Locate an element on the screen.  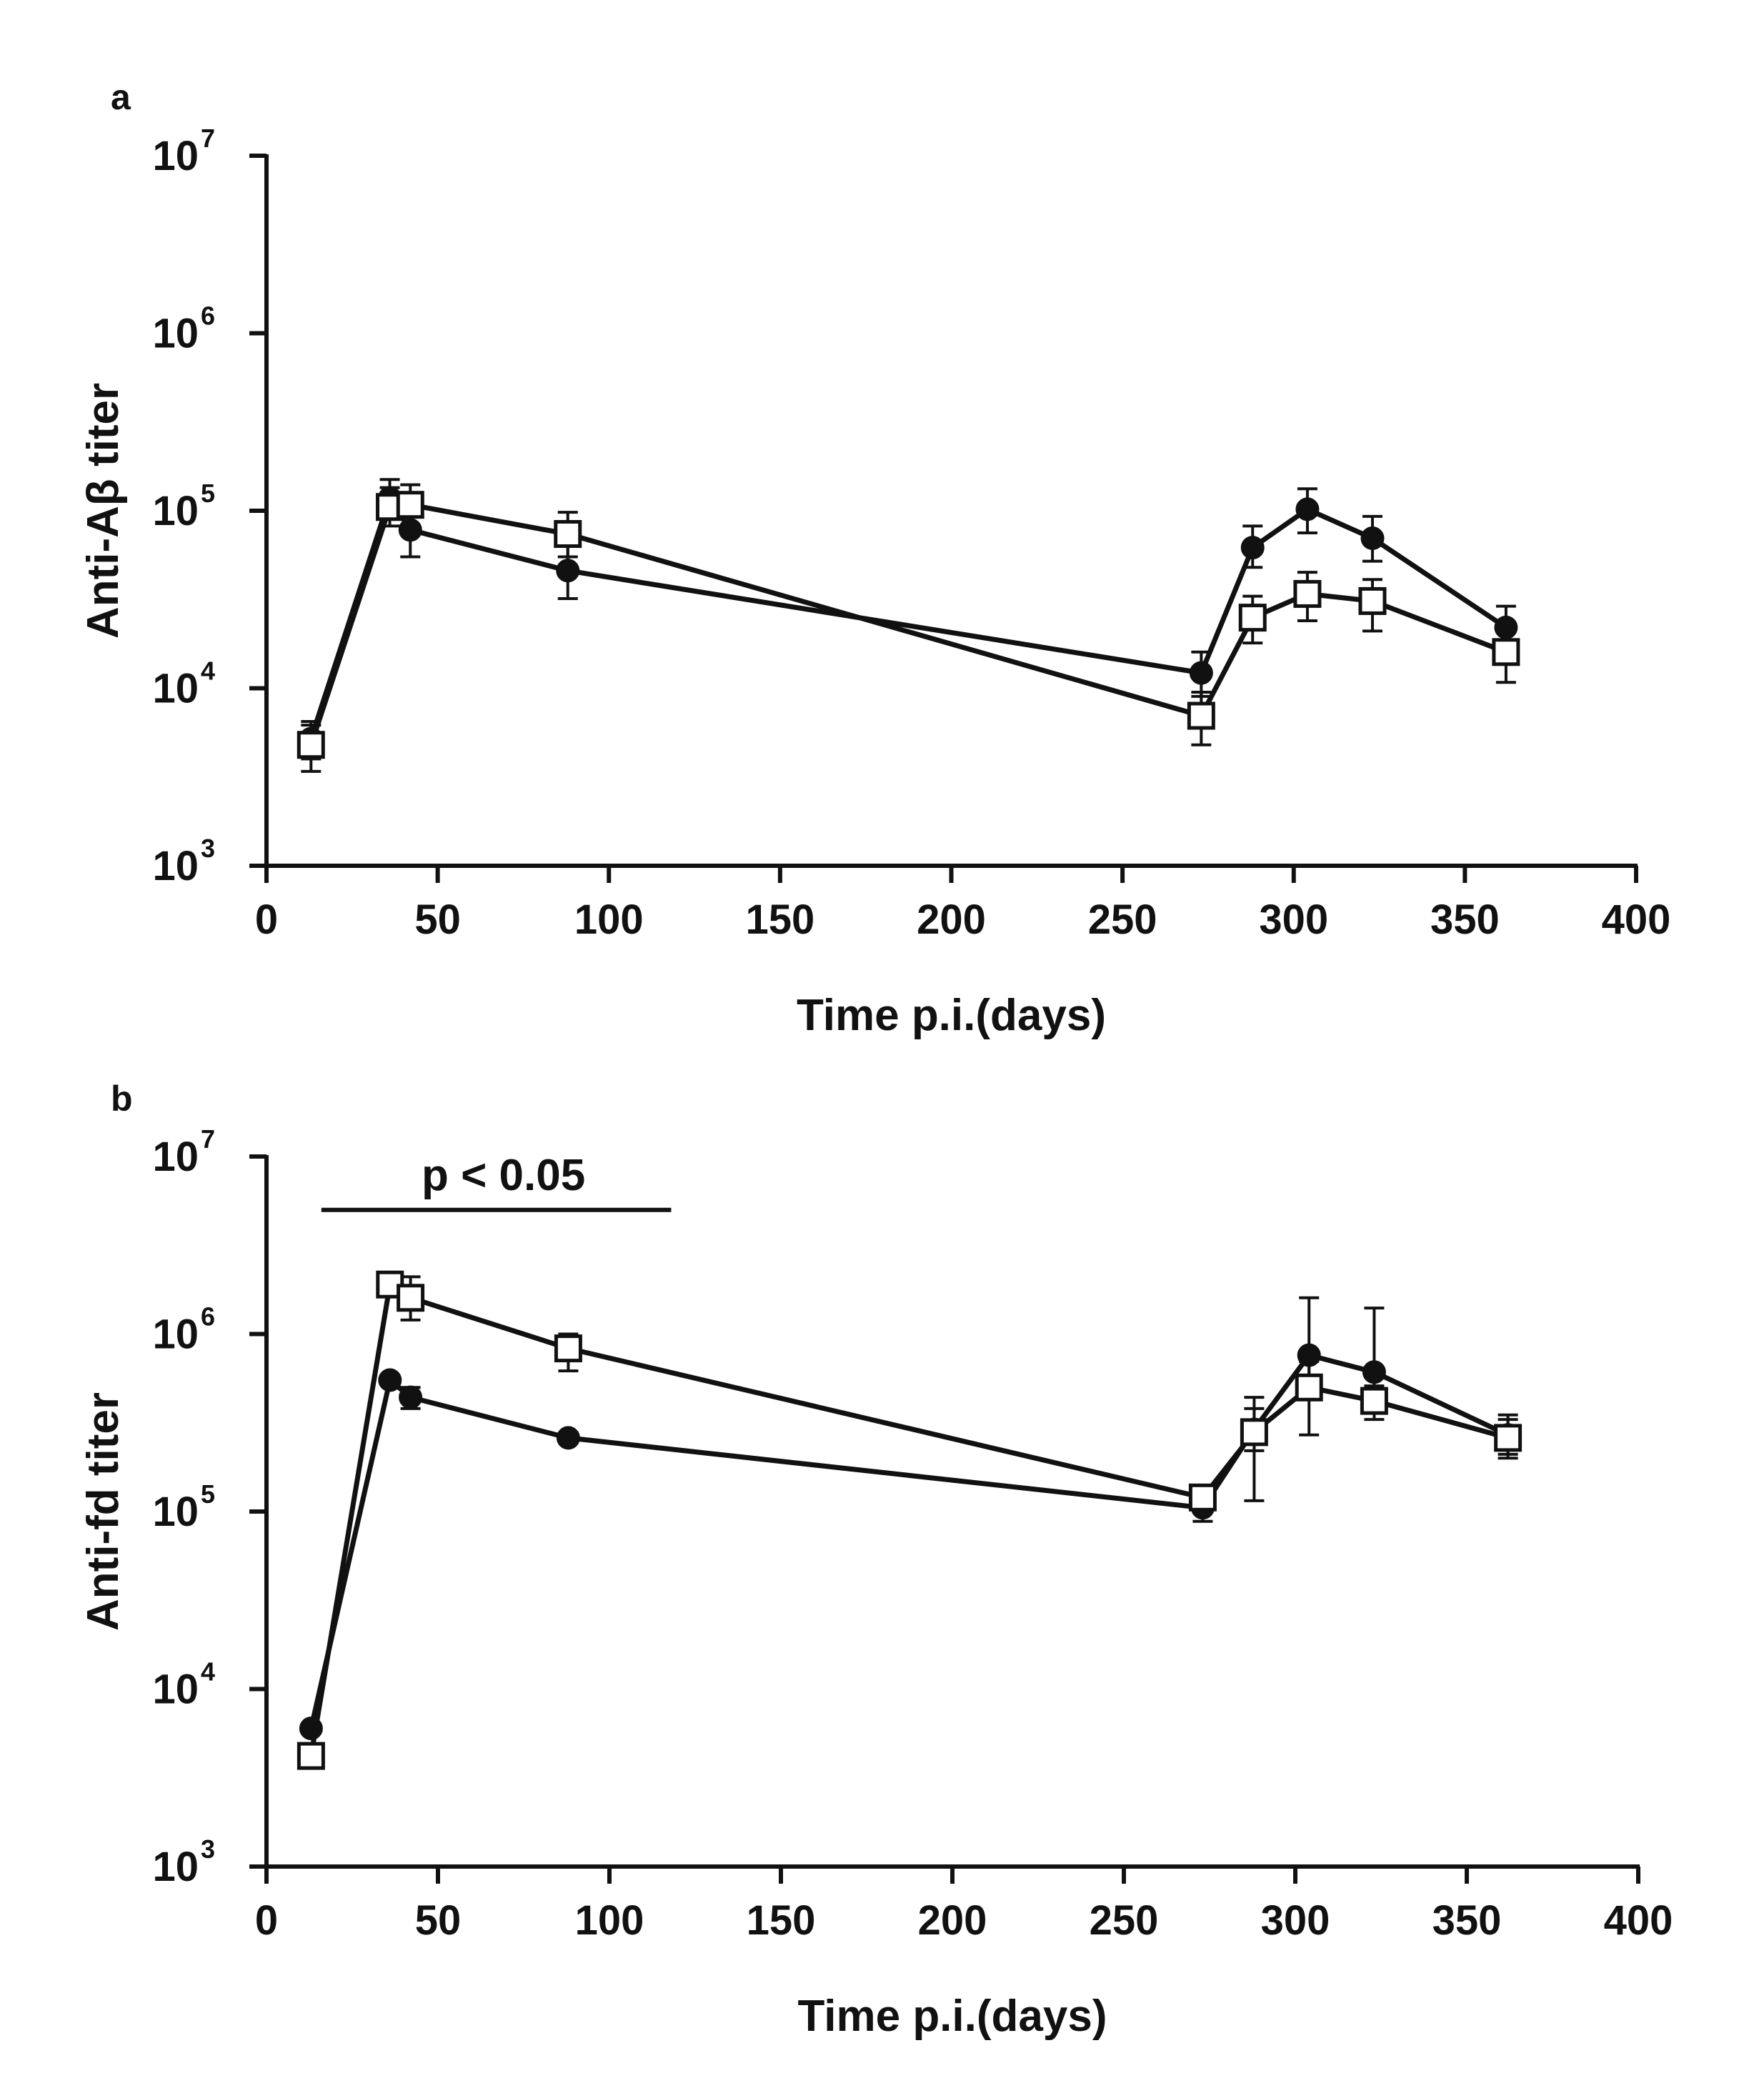
series-square is located at coordinates (909, 628).